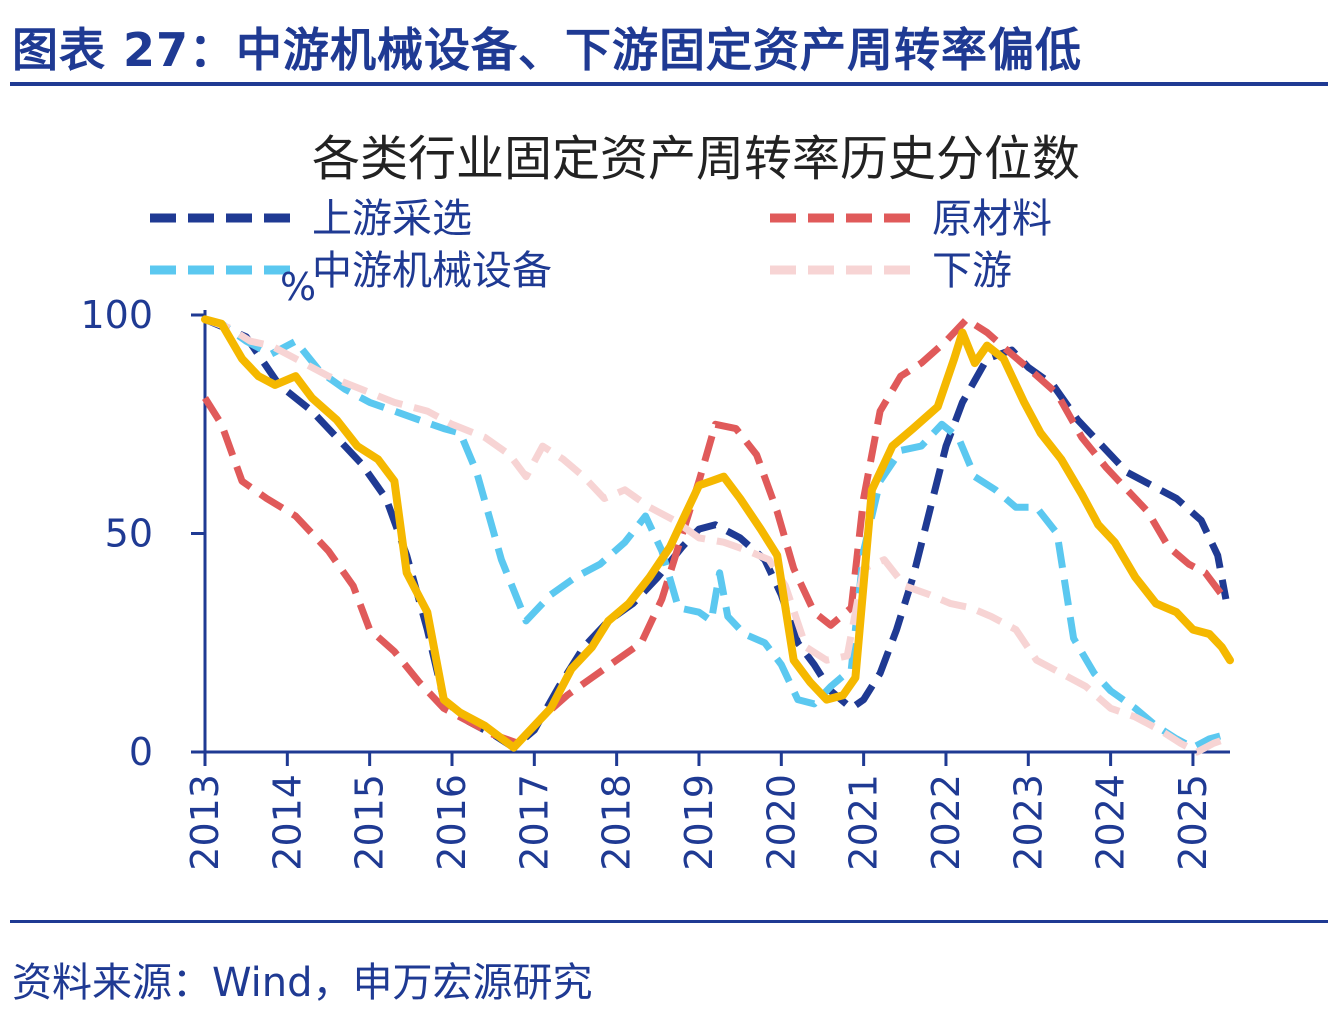  I want to click on x-tick-label: 2023, so click(1028, 822).